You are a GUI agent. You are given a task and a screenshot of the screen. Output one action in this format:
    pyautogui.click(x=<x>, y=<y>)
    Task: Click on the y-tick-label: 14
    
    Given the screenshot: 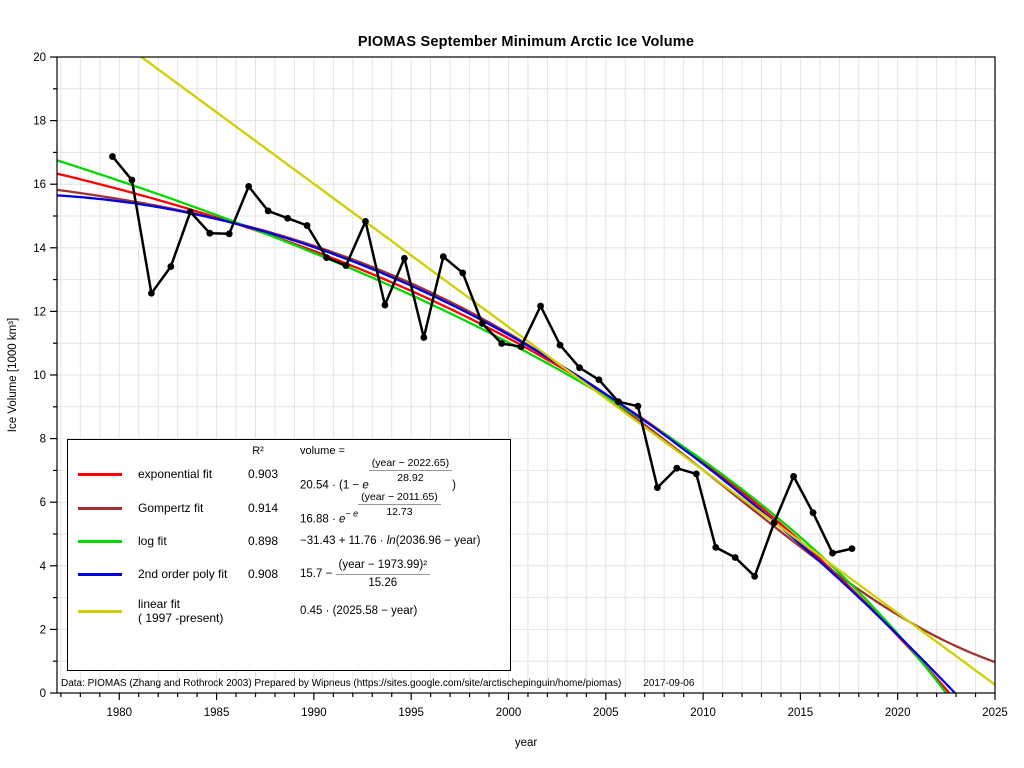 What is the action you would take?
    pyautogui.click(x=39, y=249)
    